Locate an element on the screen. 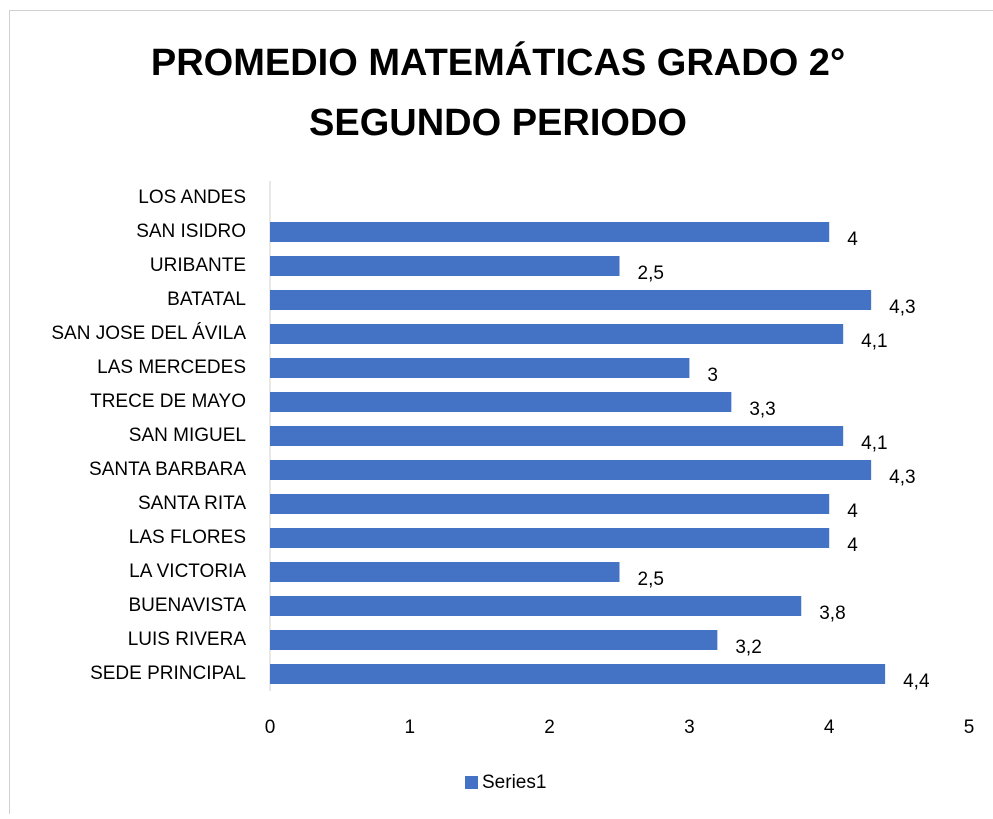  y-tick-label: BUENAVISTA is located at coordinates (187, 605).